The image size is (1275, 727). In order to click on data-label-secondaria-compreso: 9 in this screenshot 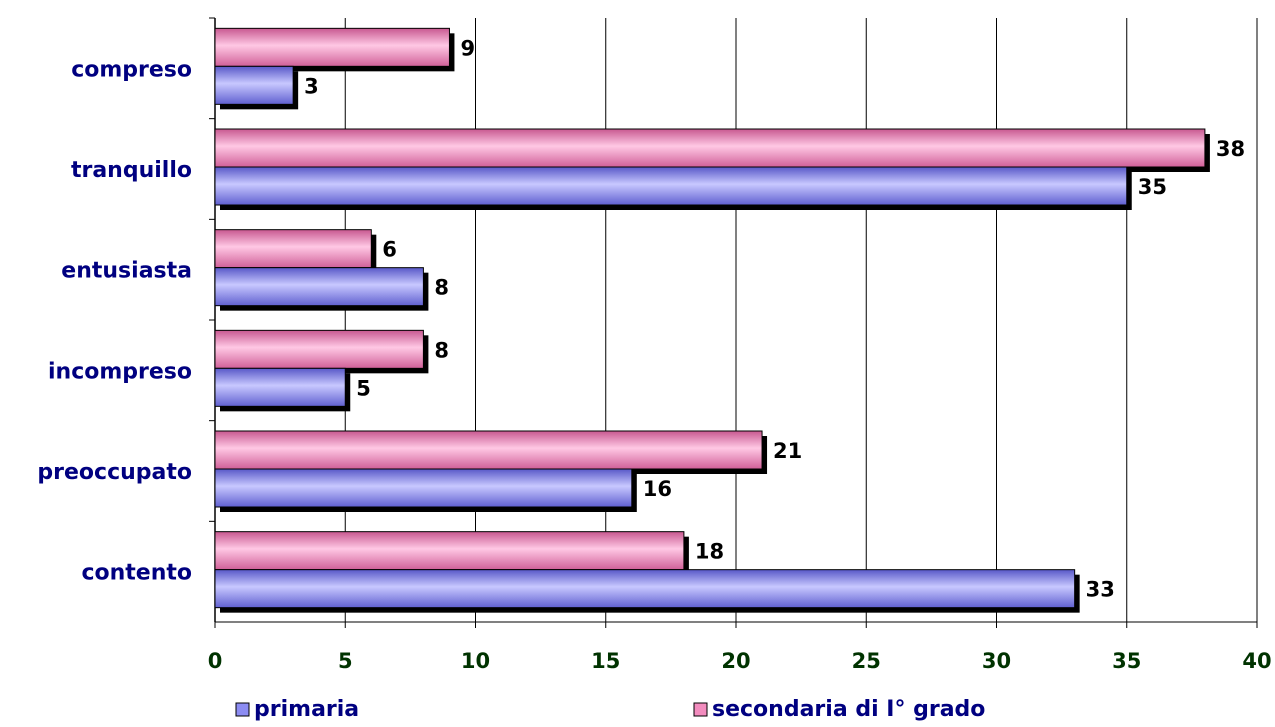, I will do `click(467, 48)`.